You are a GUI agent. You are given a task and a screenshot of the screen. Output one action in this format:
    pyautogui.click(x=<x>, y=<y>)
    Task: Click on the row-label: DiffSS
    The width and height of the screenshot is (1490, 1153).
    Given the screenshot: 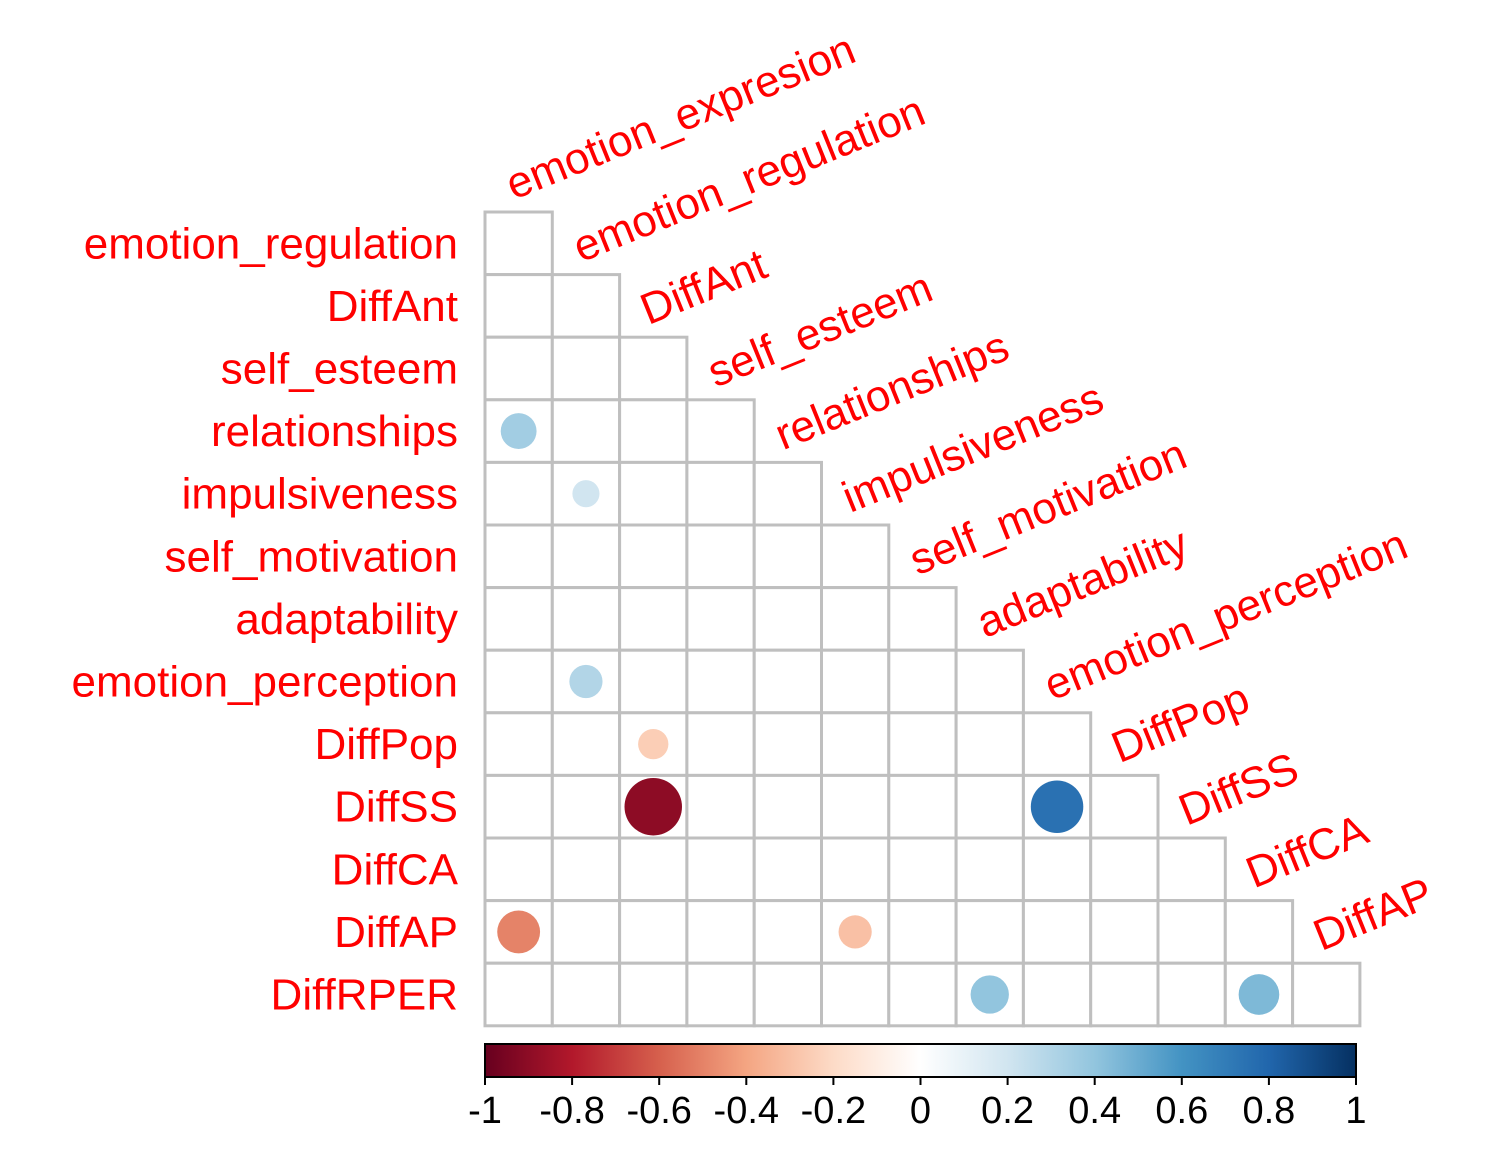 What is the action you would take?
    pyautogui.click(x=396, y=807)
    